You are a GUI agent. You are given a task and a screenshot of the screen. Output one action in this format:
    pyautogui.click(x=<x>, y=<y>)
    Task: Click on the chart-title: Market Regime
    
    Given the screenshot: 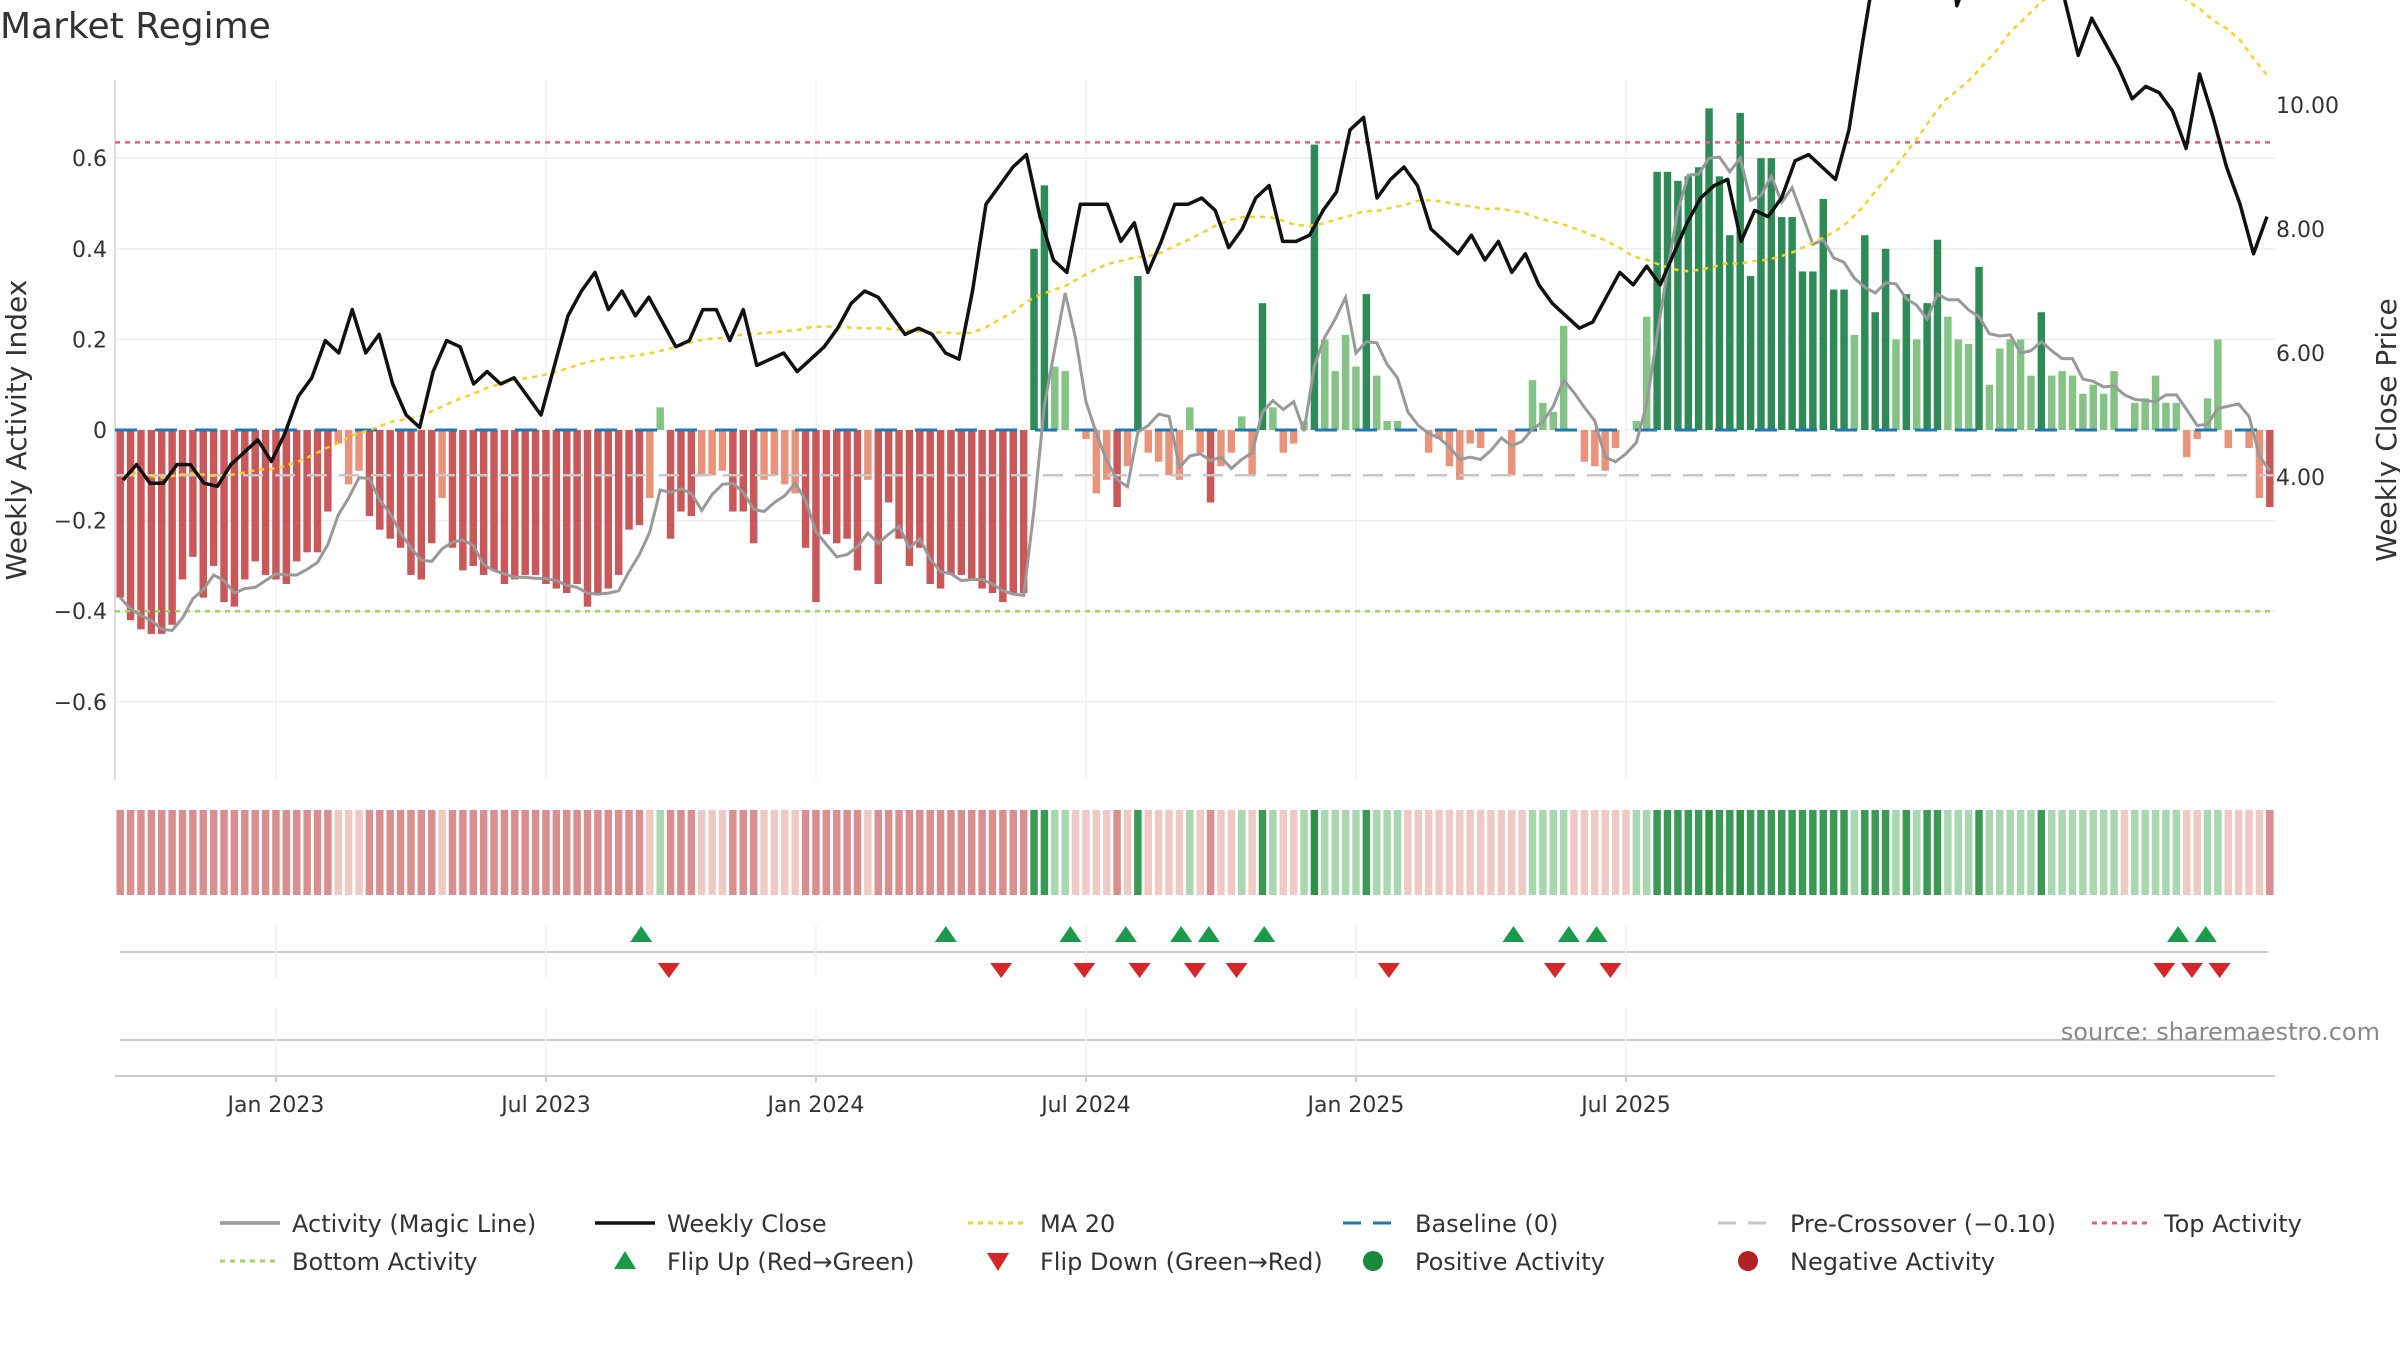 What is the action you would take?
    pyautogui.click(x=135, y=26)
    